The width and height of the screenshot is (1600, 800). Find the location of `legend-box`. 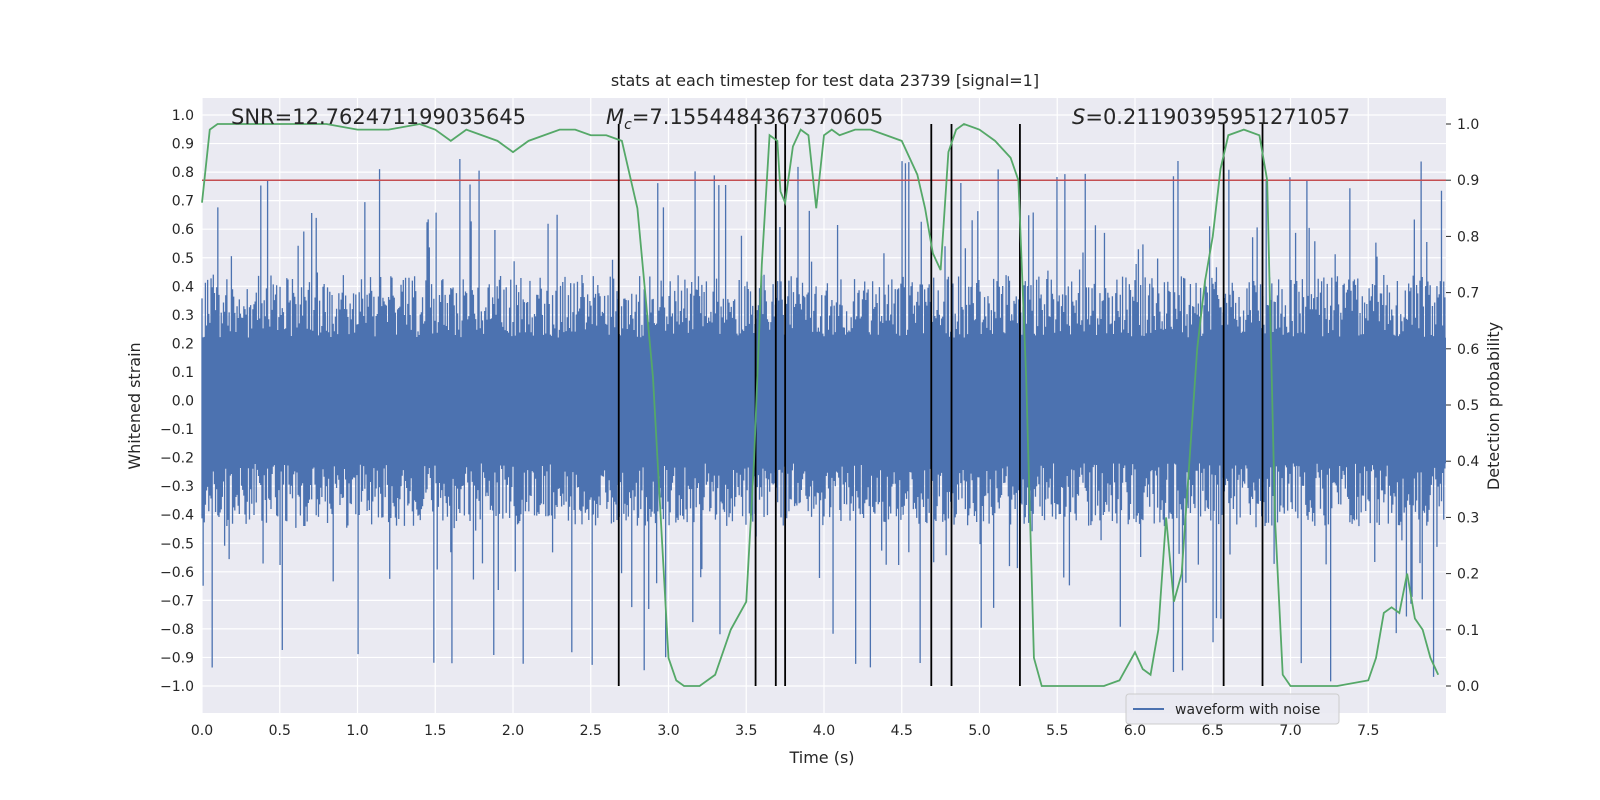

legend-box is located at coordinates (1232, 709).